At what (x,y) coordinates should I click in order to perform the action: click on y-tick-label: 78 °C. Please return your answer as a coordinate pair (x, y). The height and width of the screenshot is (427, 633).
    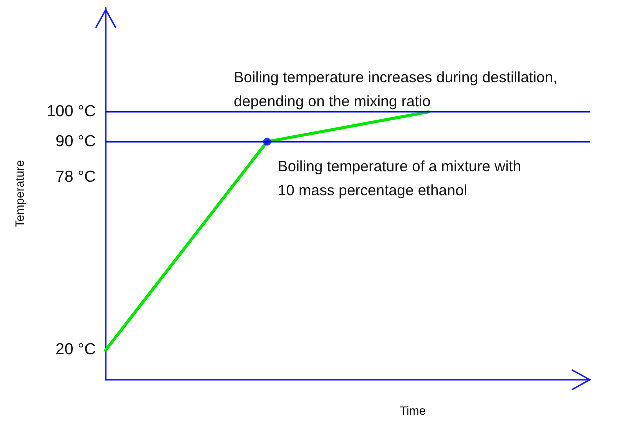
    Looking at the image, I should click on (76, 177).